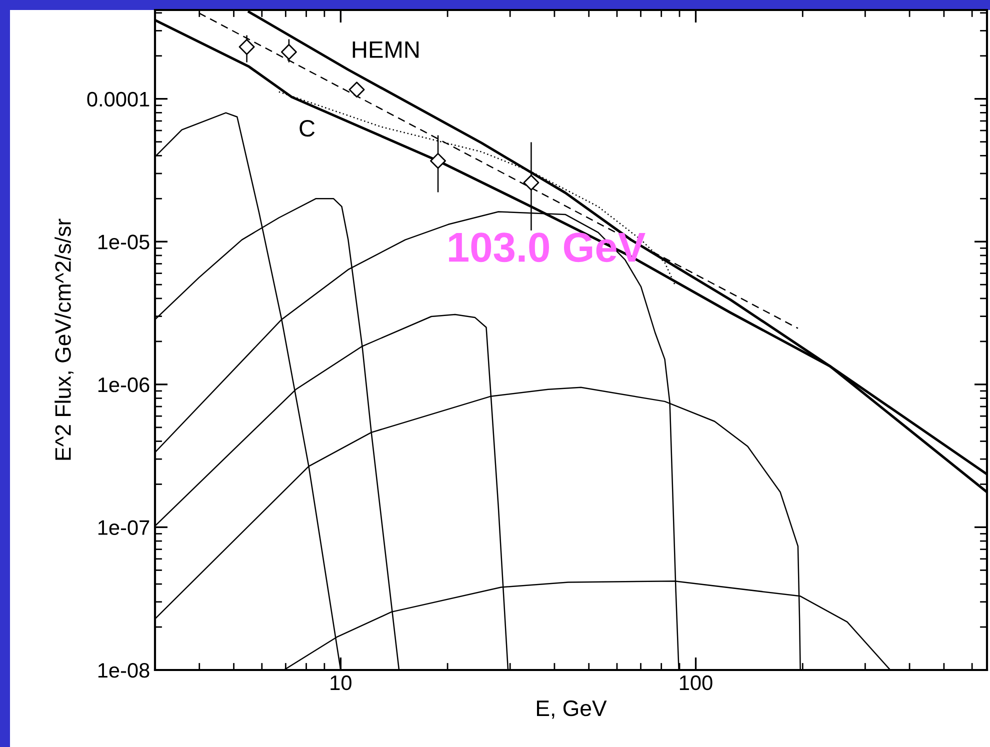  Describe the element at coordinates (64, 339) in the screenshot. I see `y-axis-title: E^2 Flux, GeV/cm^2/s/sr` at that location.